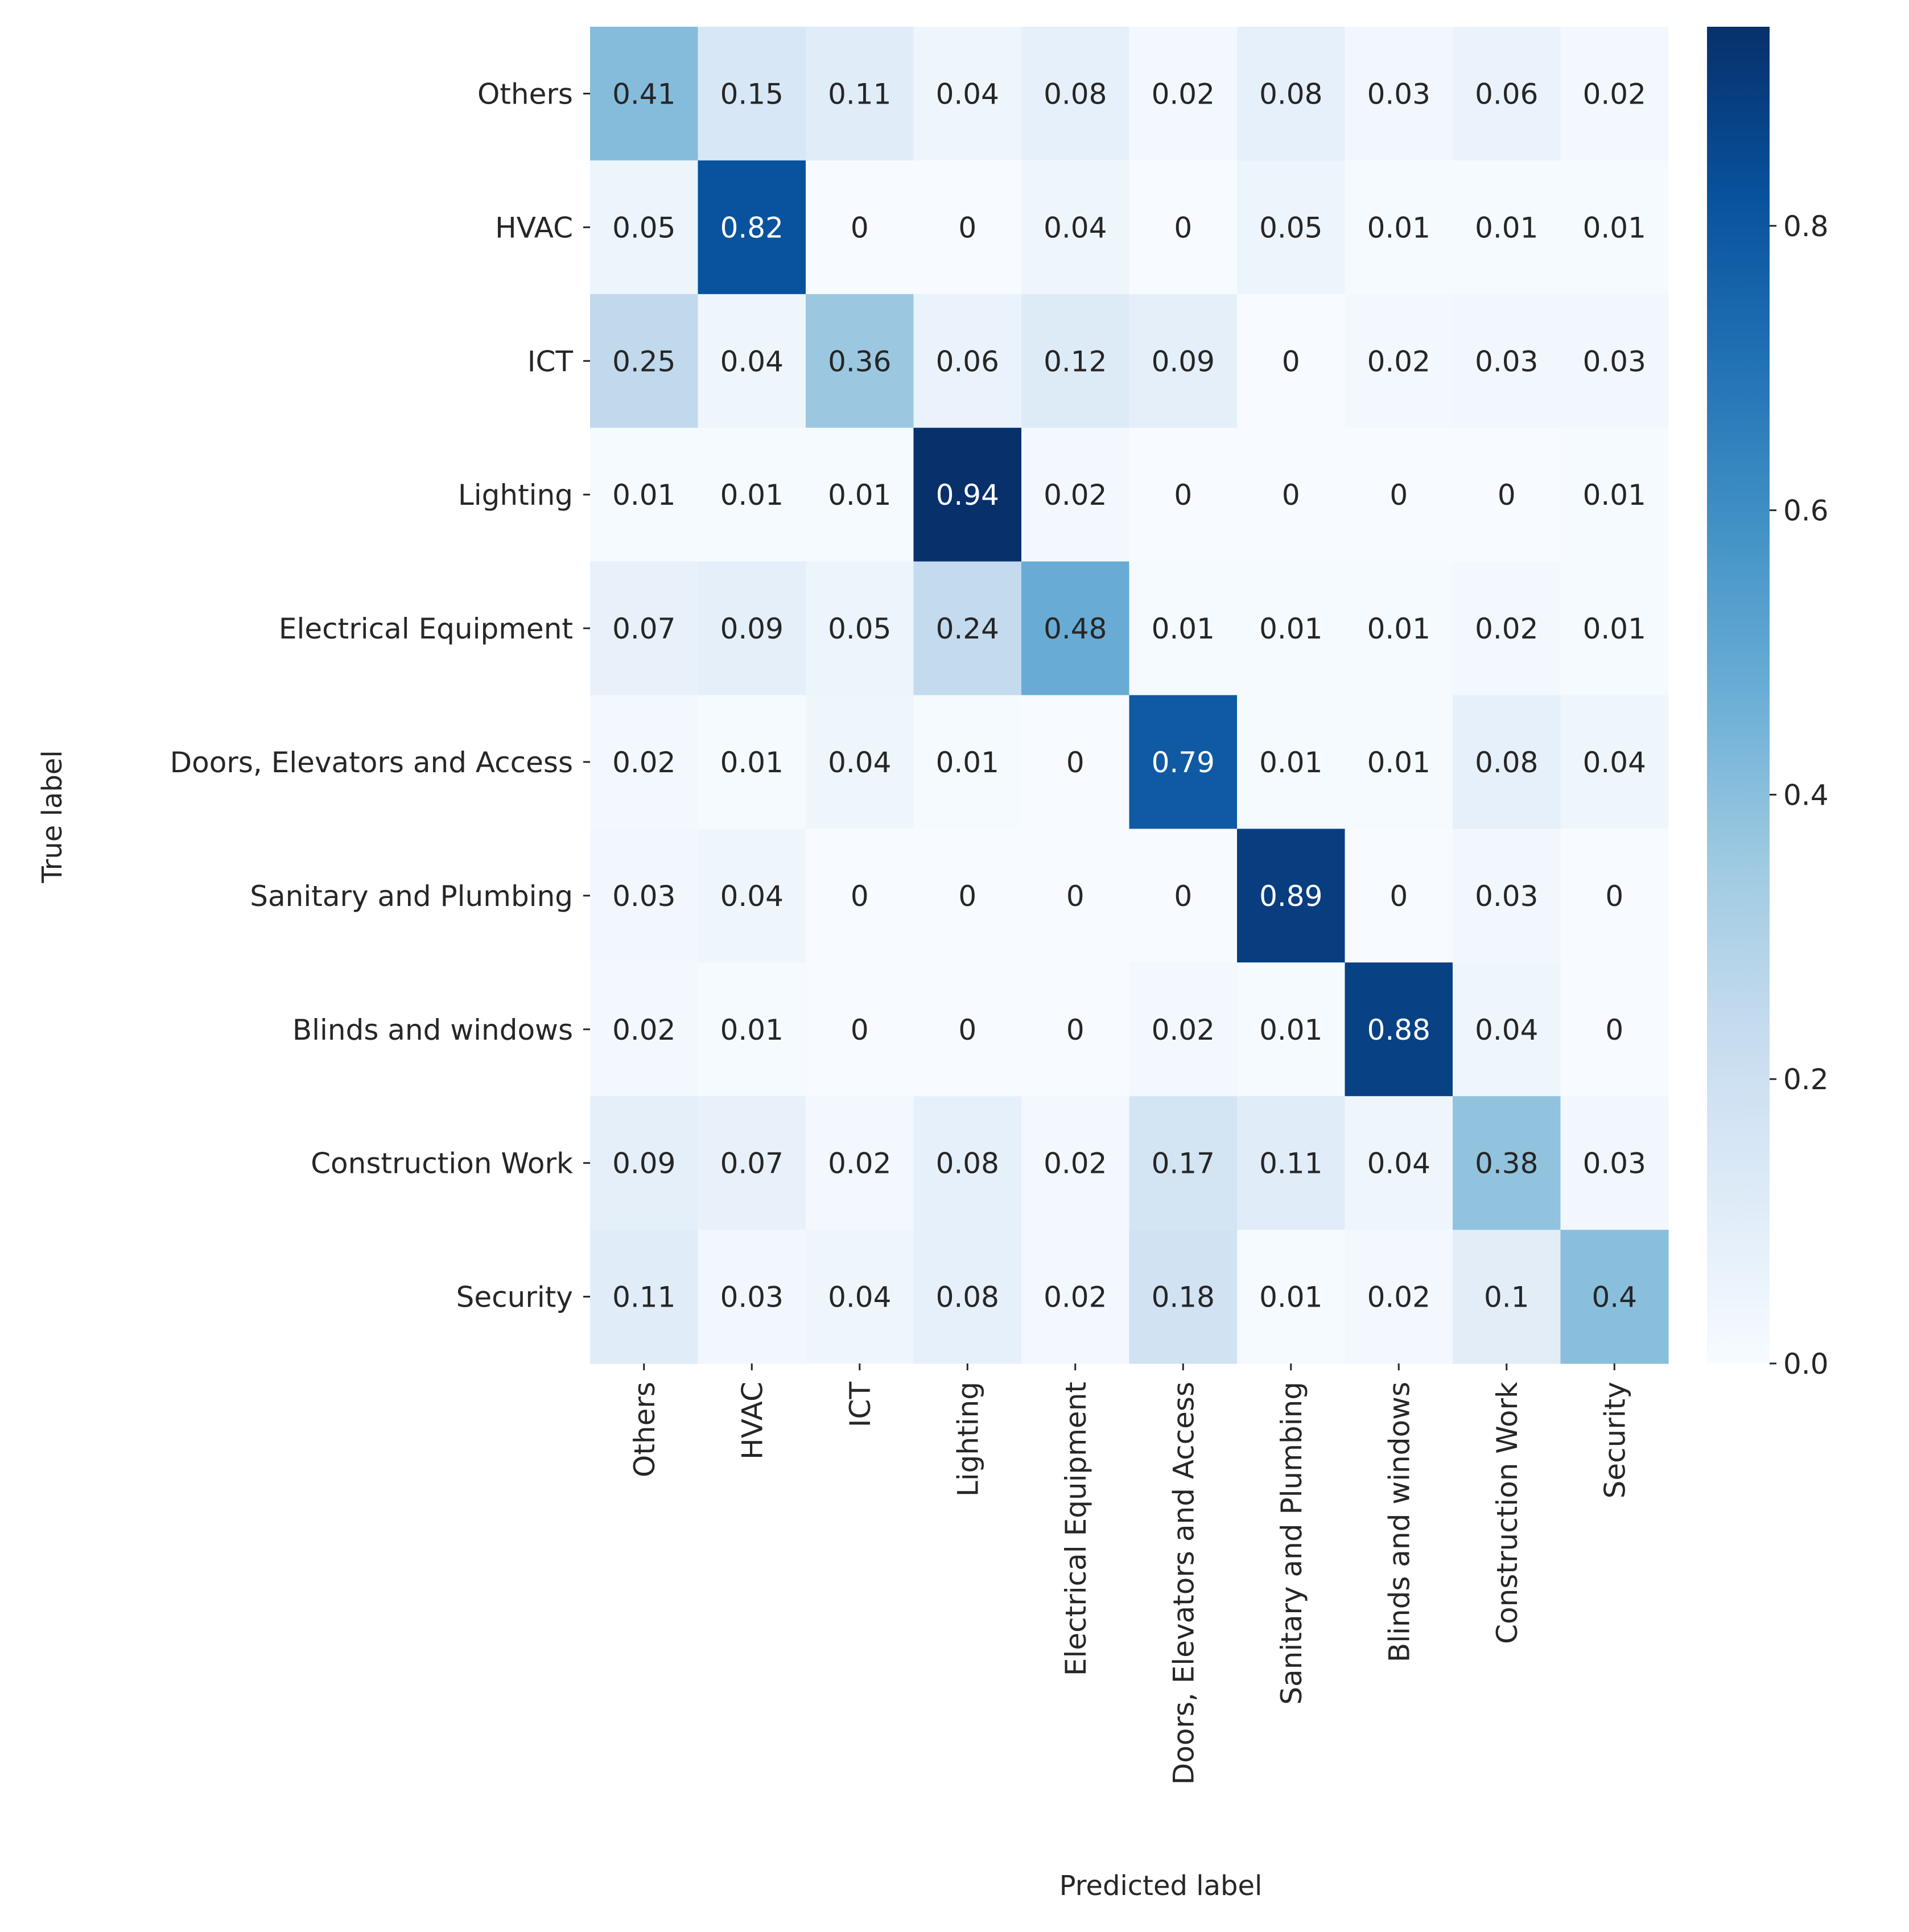 This screenshot has width=1909, height=1932. Describe the element at coordinates (1075, 1529) in the screenshot. I see `x-tick-label: Electrical Equipment` at that location.